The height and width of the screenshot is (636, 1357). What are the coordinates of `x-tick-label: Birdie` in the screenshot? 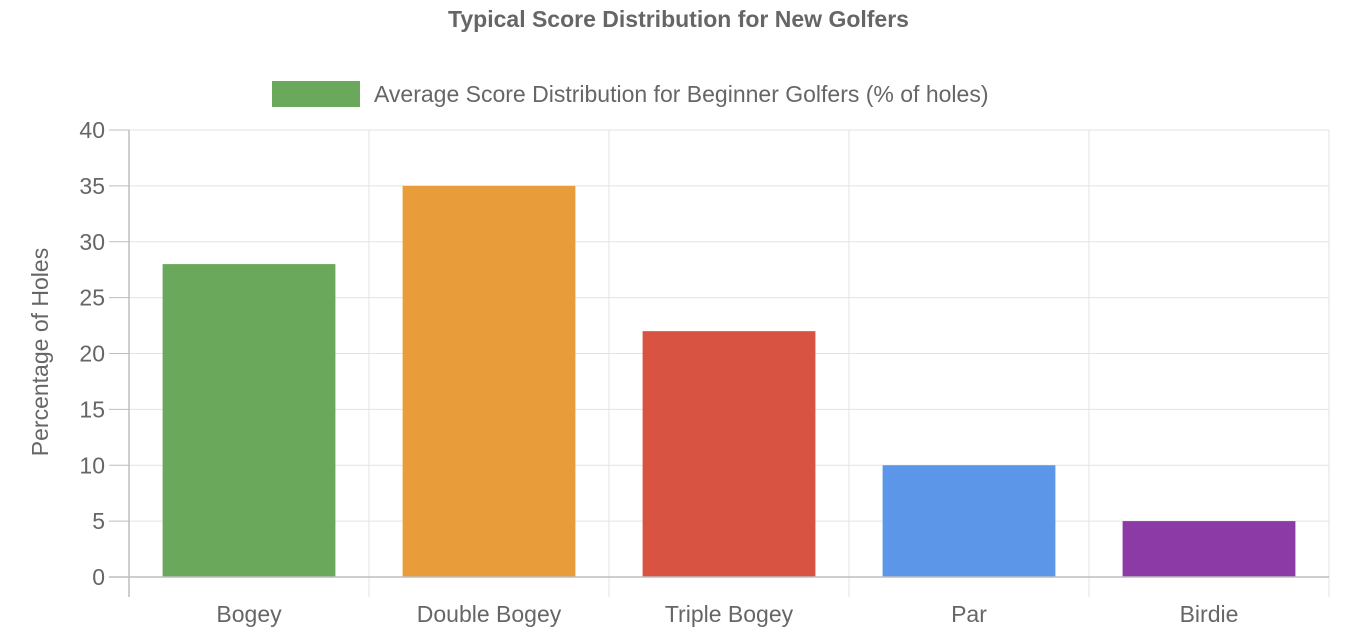 It's located at (1209, 614).